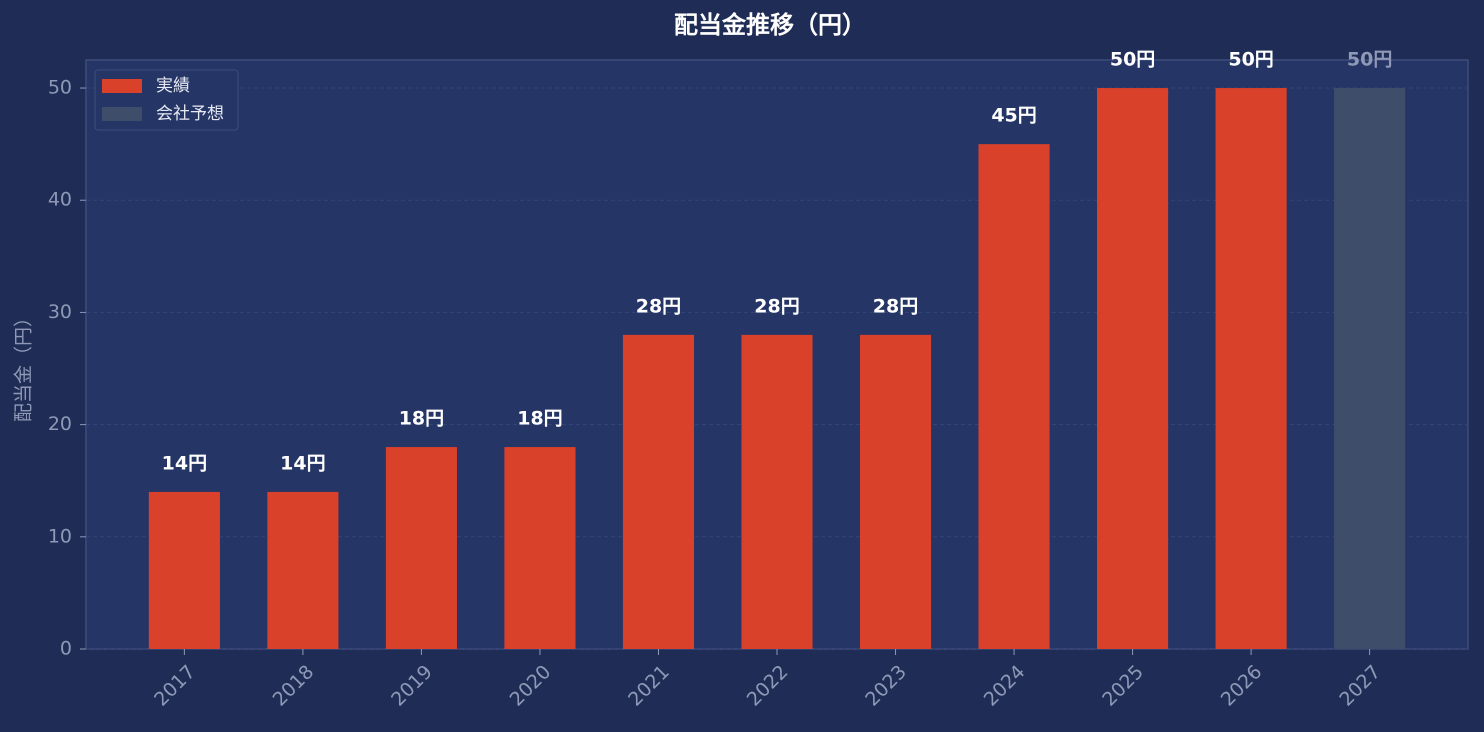 Image resolution: width=1484 pixels, height=732 pixels. Describe the element at coordinates (1013, 116) in the screenshot. I see `data-label: 45円` at that location.